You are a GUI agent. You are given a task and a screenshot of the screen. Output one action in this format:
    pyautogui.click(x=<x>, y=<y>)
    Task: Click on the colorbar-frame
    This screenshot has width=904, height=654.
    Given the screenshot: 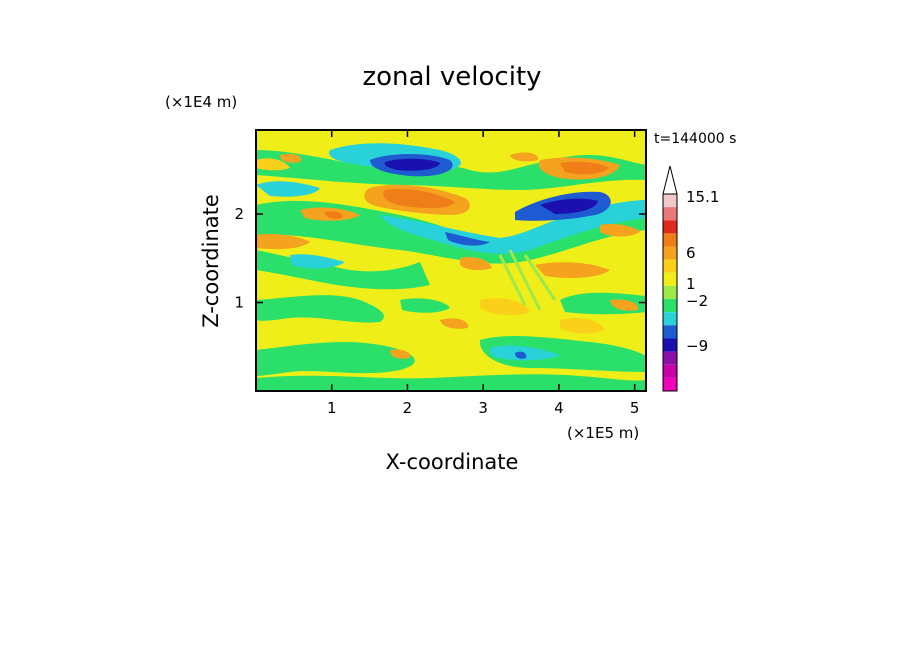 What is the action you would take?
    pyautogui.click(x=670, y=292)
    